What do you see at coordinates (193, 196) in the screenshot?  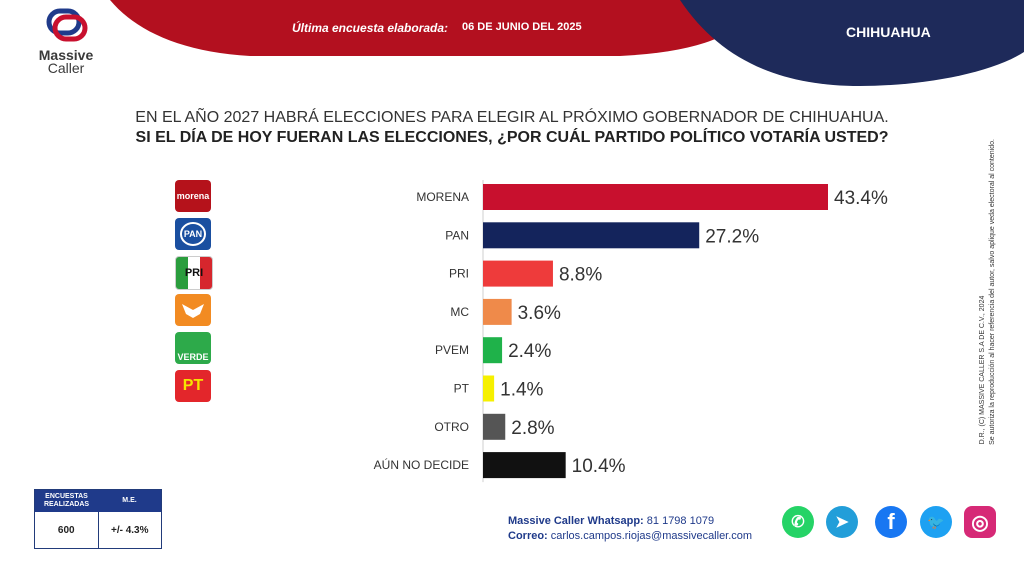 I see `morena-logo: morena` at bounding box center [193, 196].